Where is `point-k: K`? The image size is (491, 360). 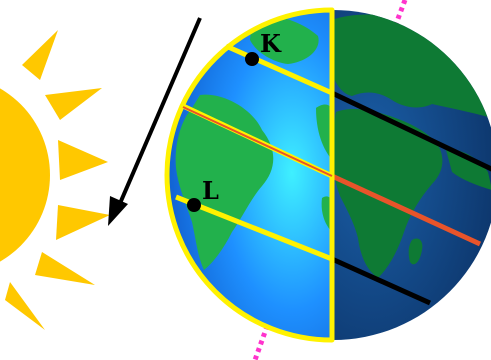
point-k: K is located at coordinates (263, 47).